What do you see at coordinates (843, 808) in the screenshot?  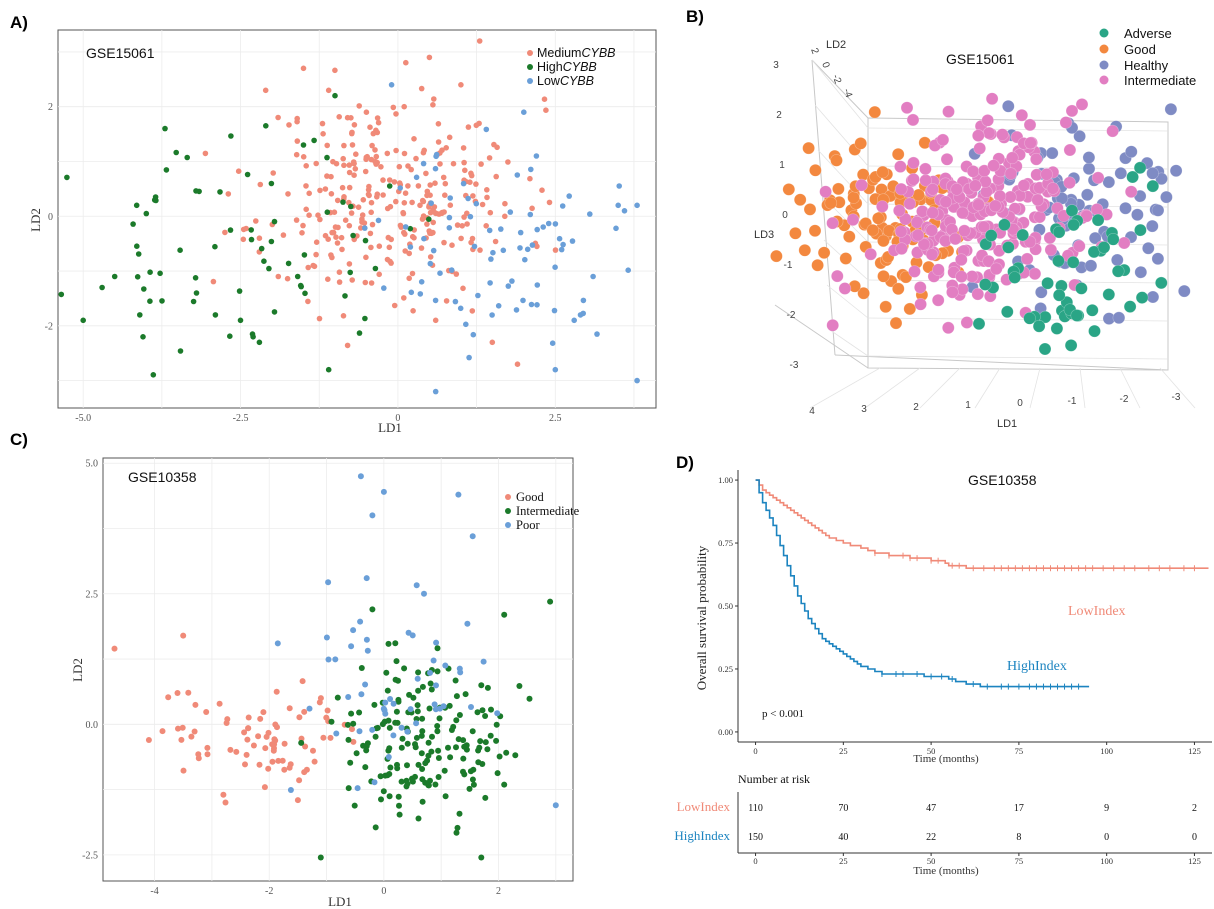 I see `risk-value: 70` at bounding box center [843, 808].